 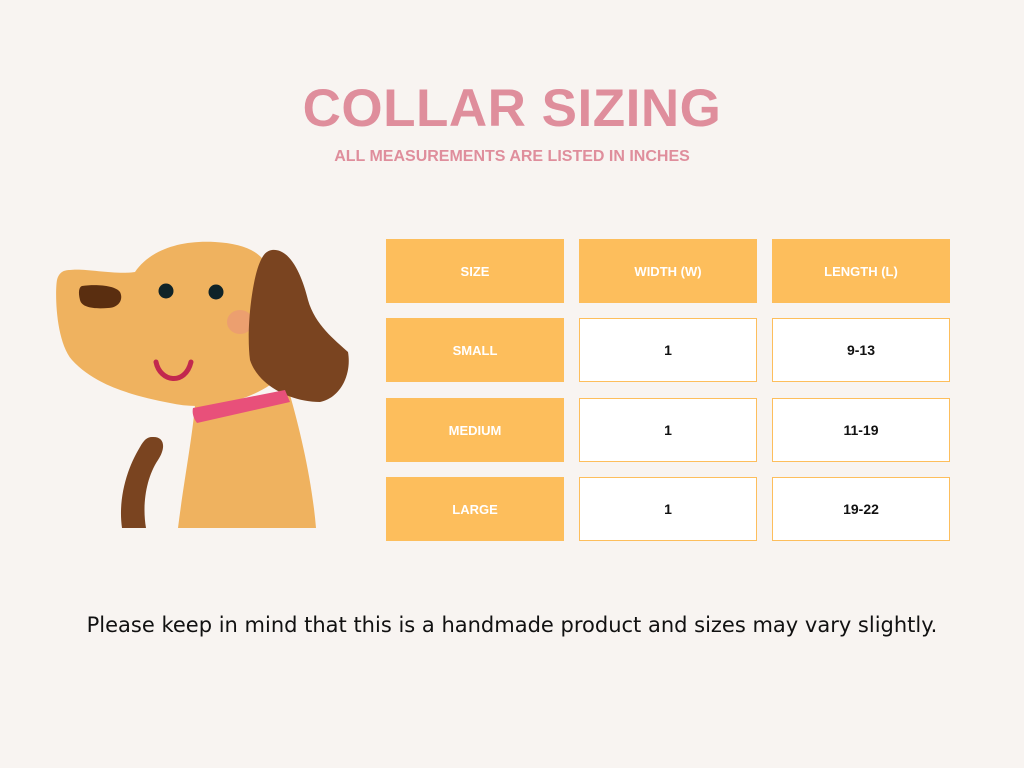 I want to click on dog-mouth, so click(x=173, y=370).